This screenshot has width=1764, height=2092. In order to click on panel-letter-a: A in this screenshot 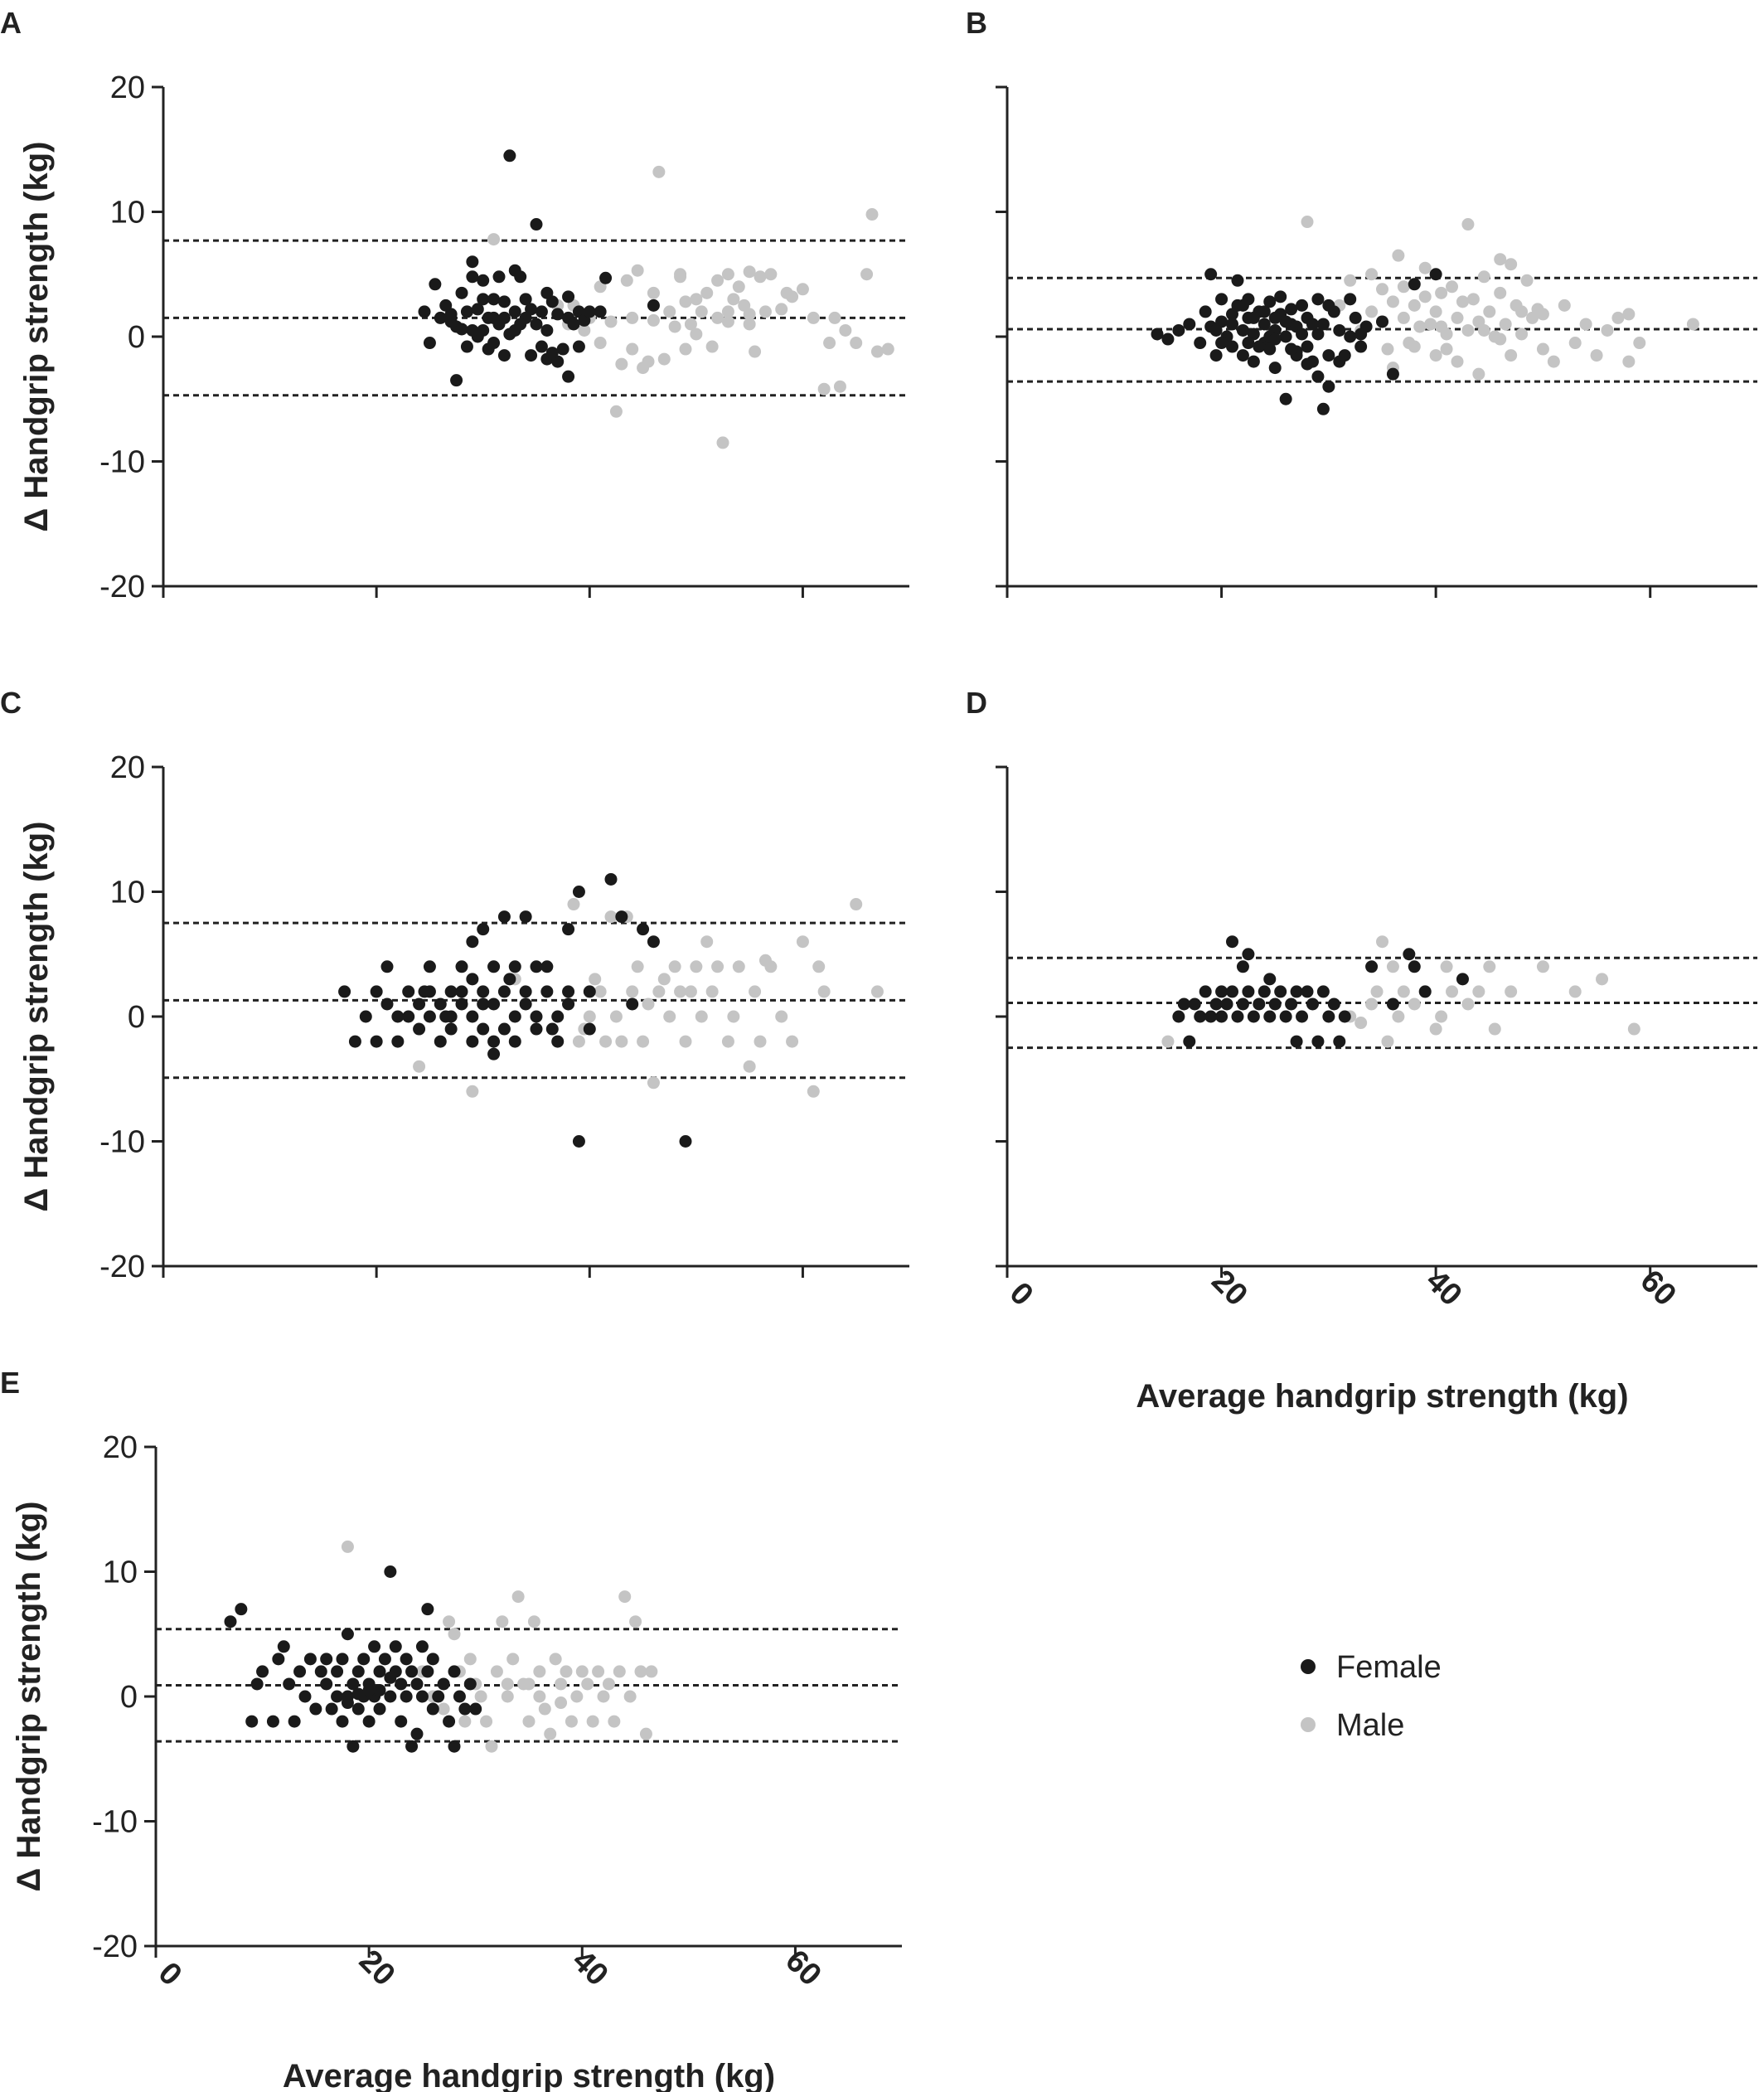, I will do `click(11, 23)`.